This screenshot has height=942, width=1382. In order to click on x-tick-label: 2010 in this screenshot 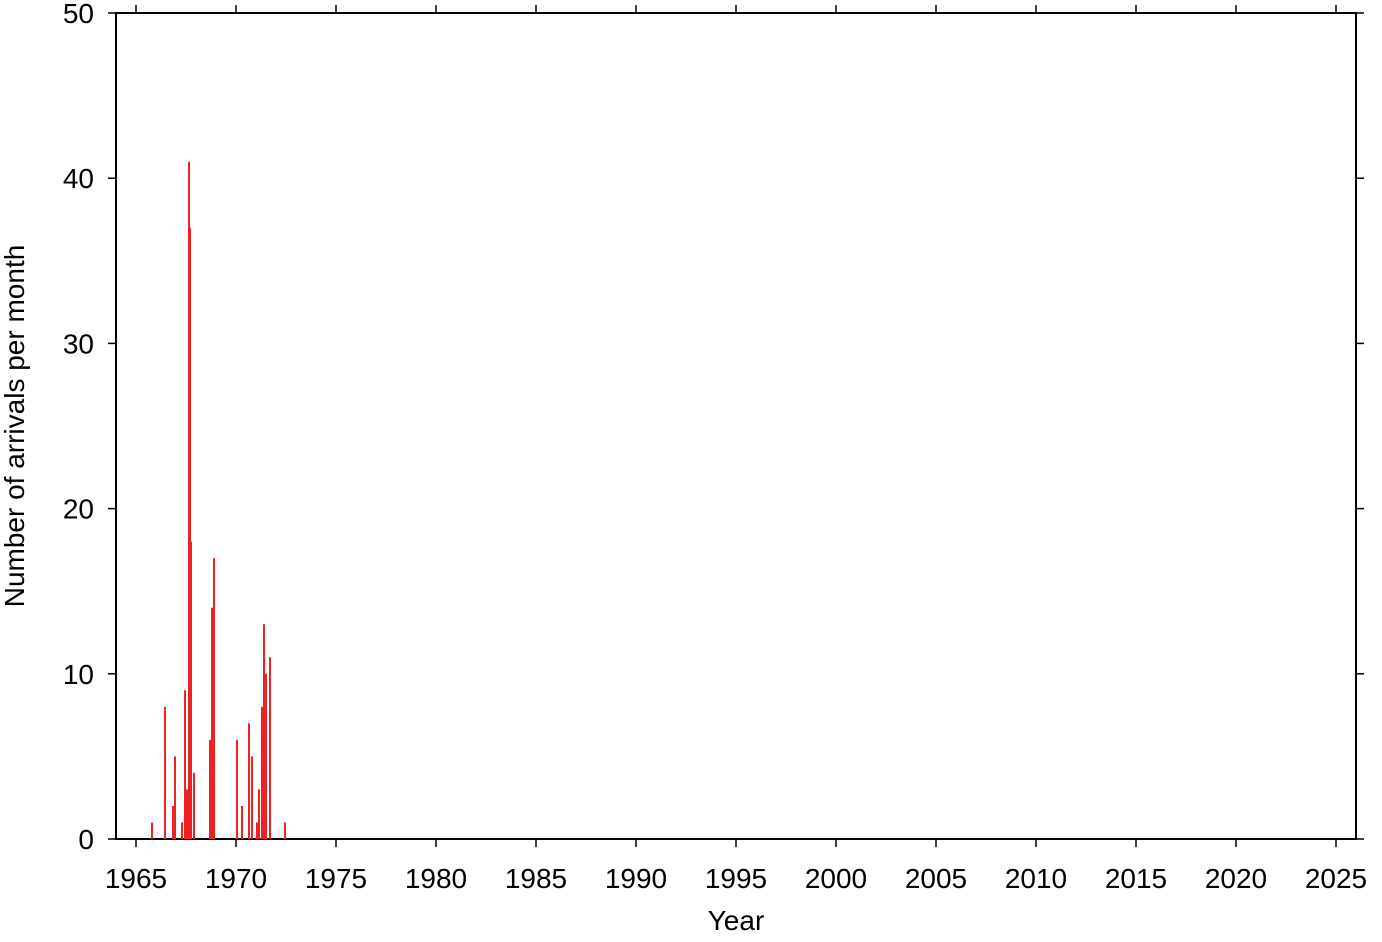, I will do `click(1036, 878)`.